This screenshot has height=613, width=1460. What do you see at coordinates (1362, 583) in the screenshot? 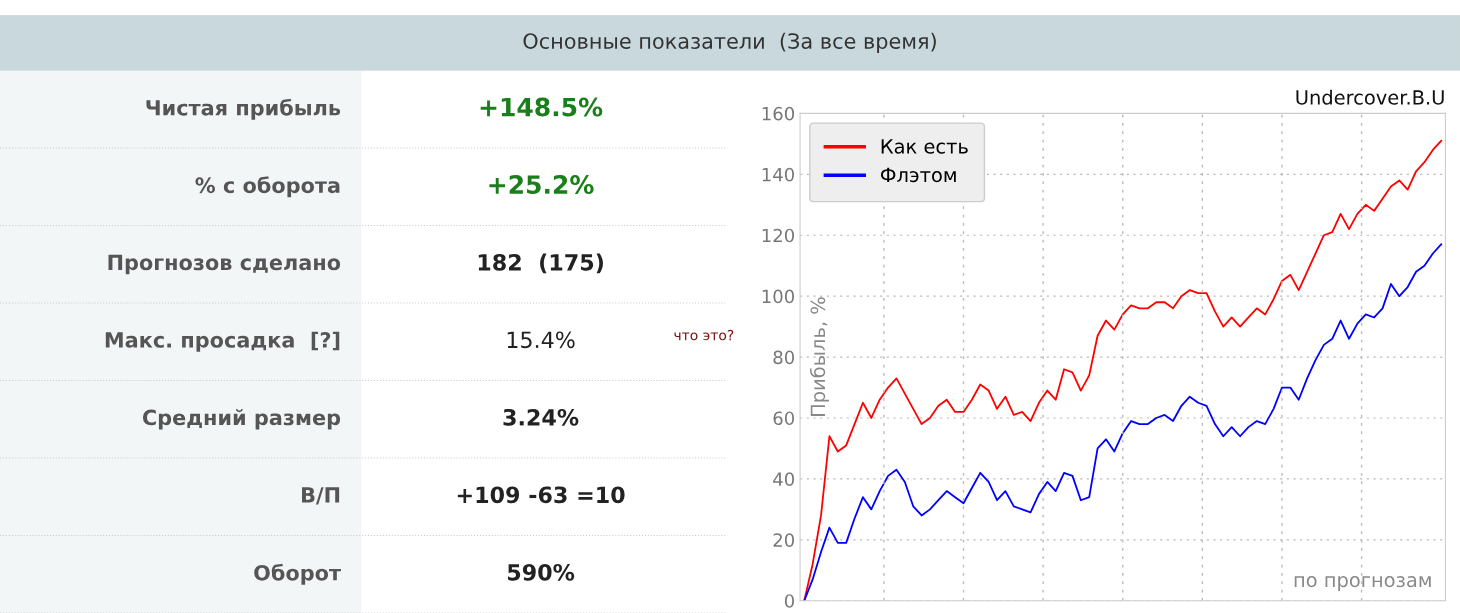
I see `x-axis-title: по прогнозам` at bounding box center [1362, 583].